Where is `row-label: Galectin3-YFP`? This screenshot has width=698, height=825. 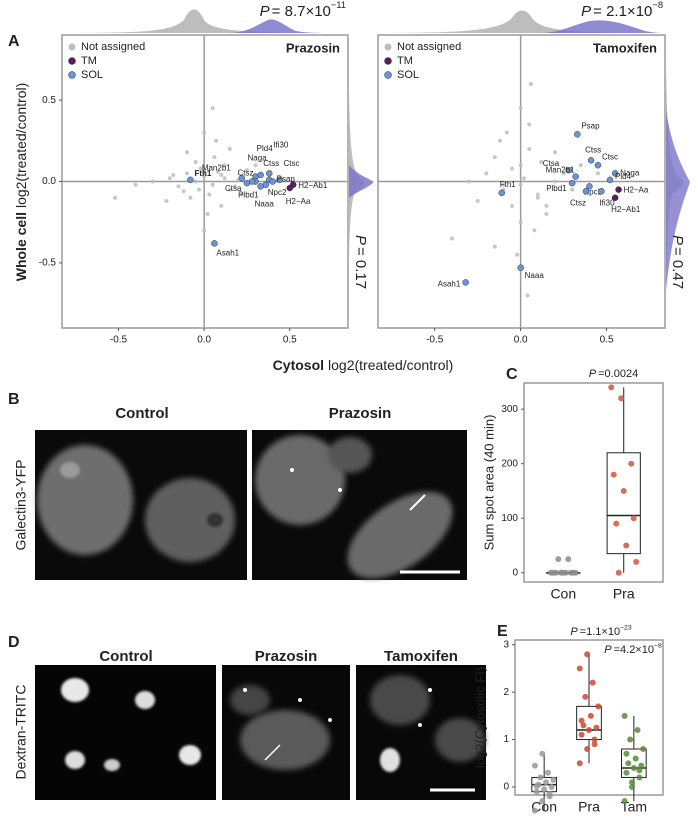
row-label: Galectin3-YFP is located at coordinates (21, 504).